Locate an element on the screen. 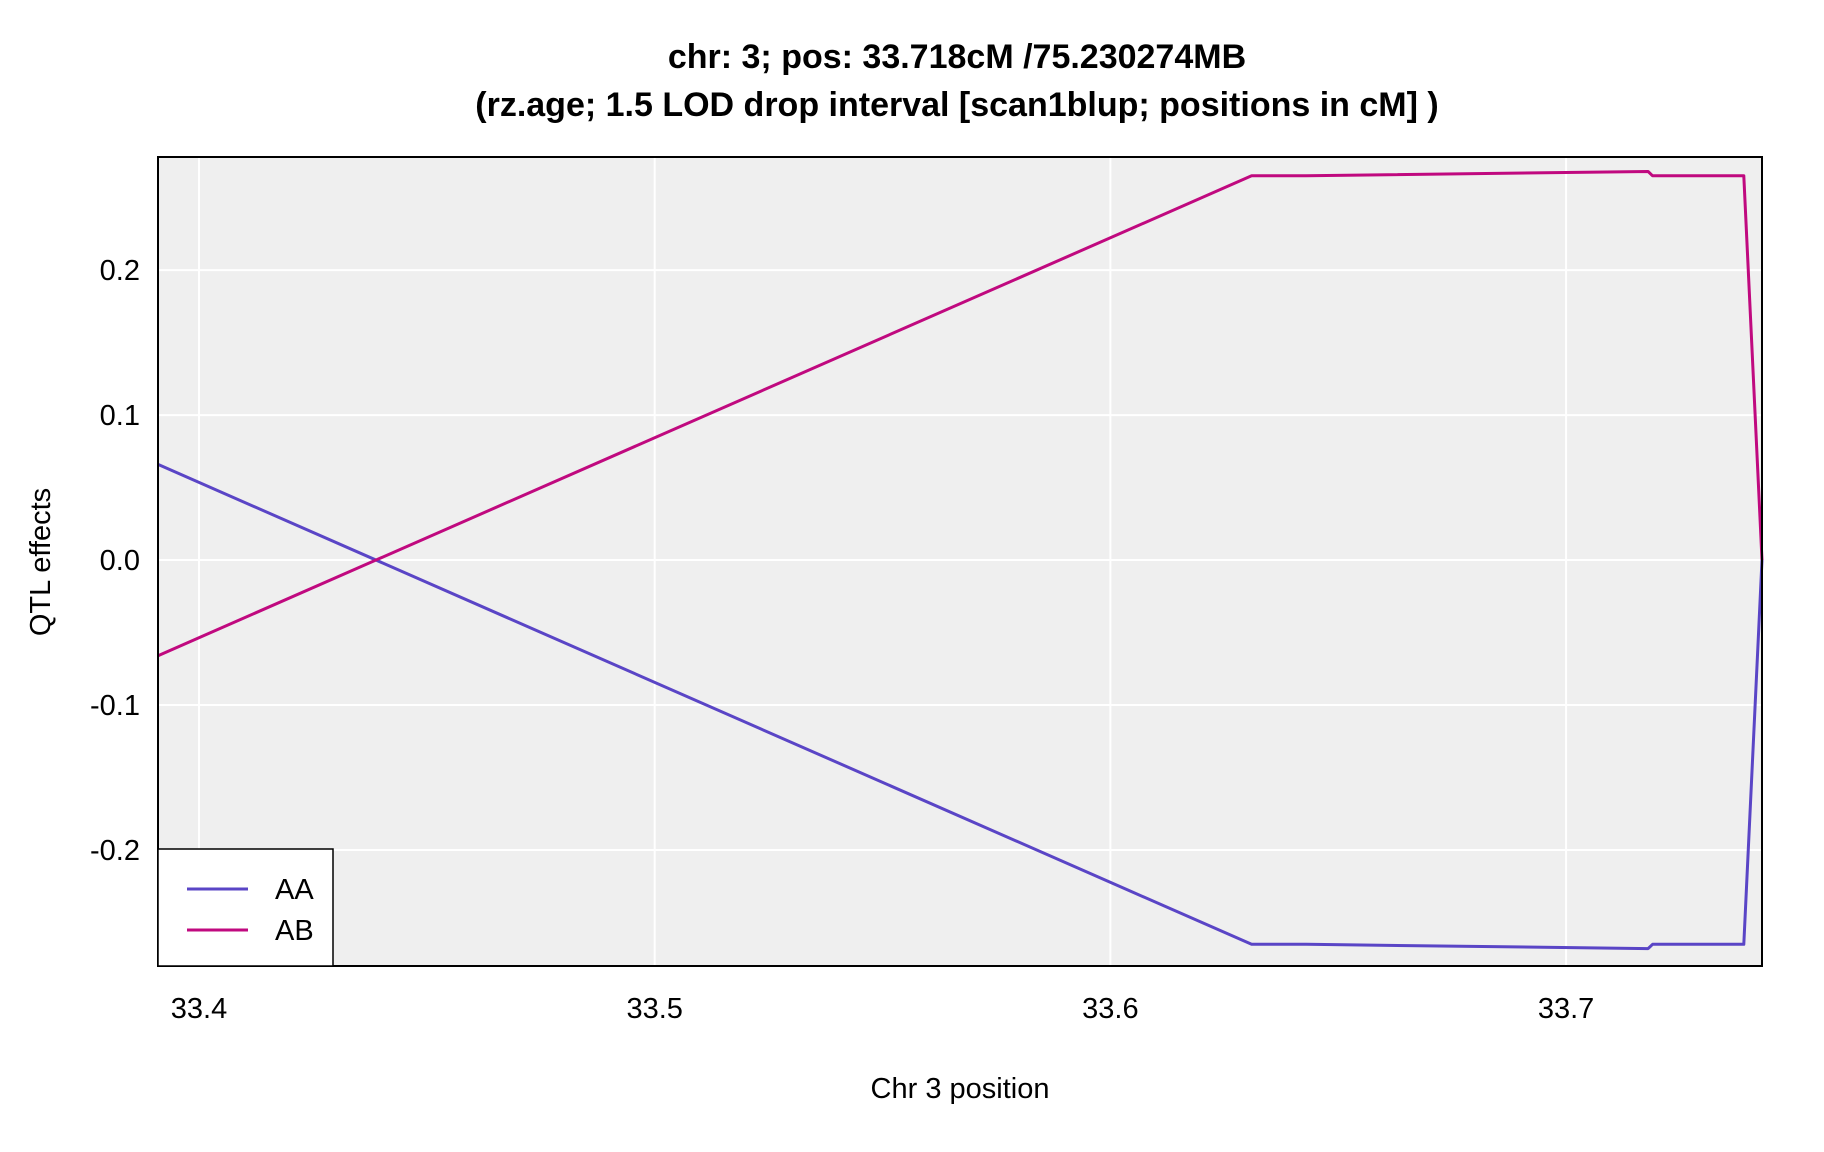 This screenshot has height=1152, width=1824. y-tick-label: 0.0 is located at coordinates (120, 561).